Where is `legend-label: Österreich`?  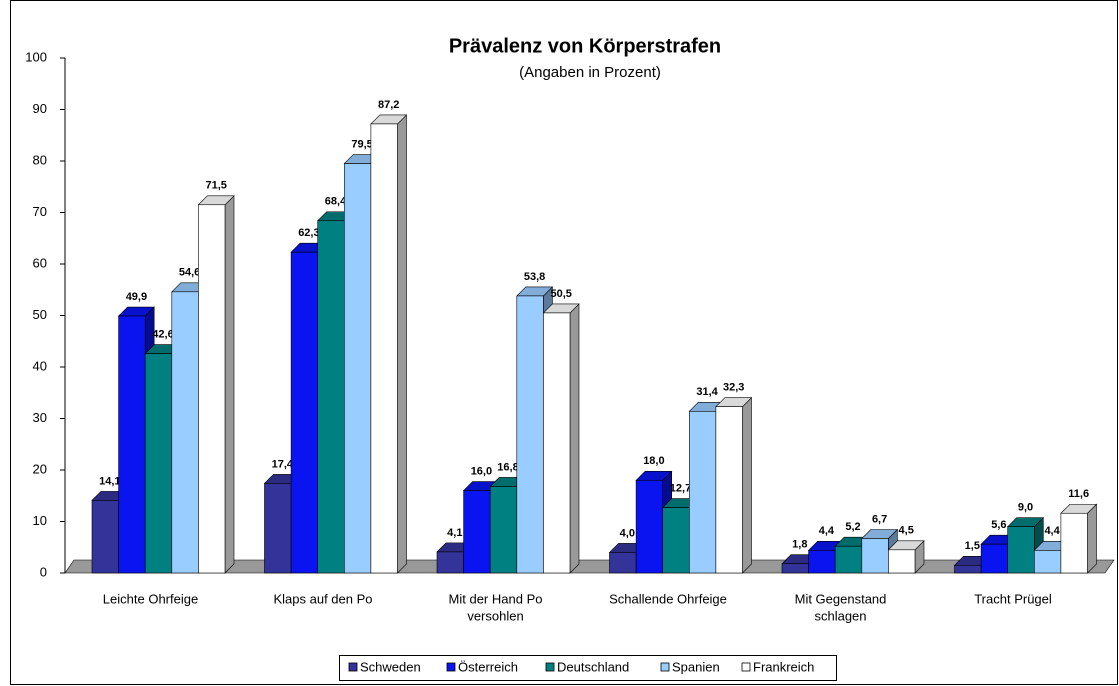 legend-label: Österreich is located at coordinates (488, 666).